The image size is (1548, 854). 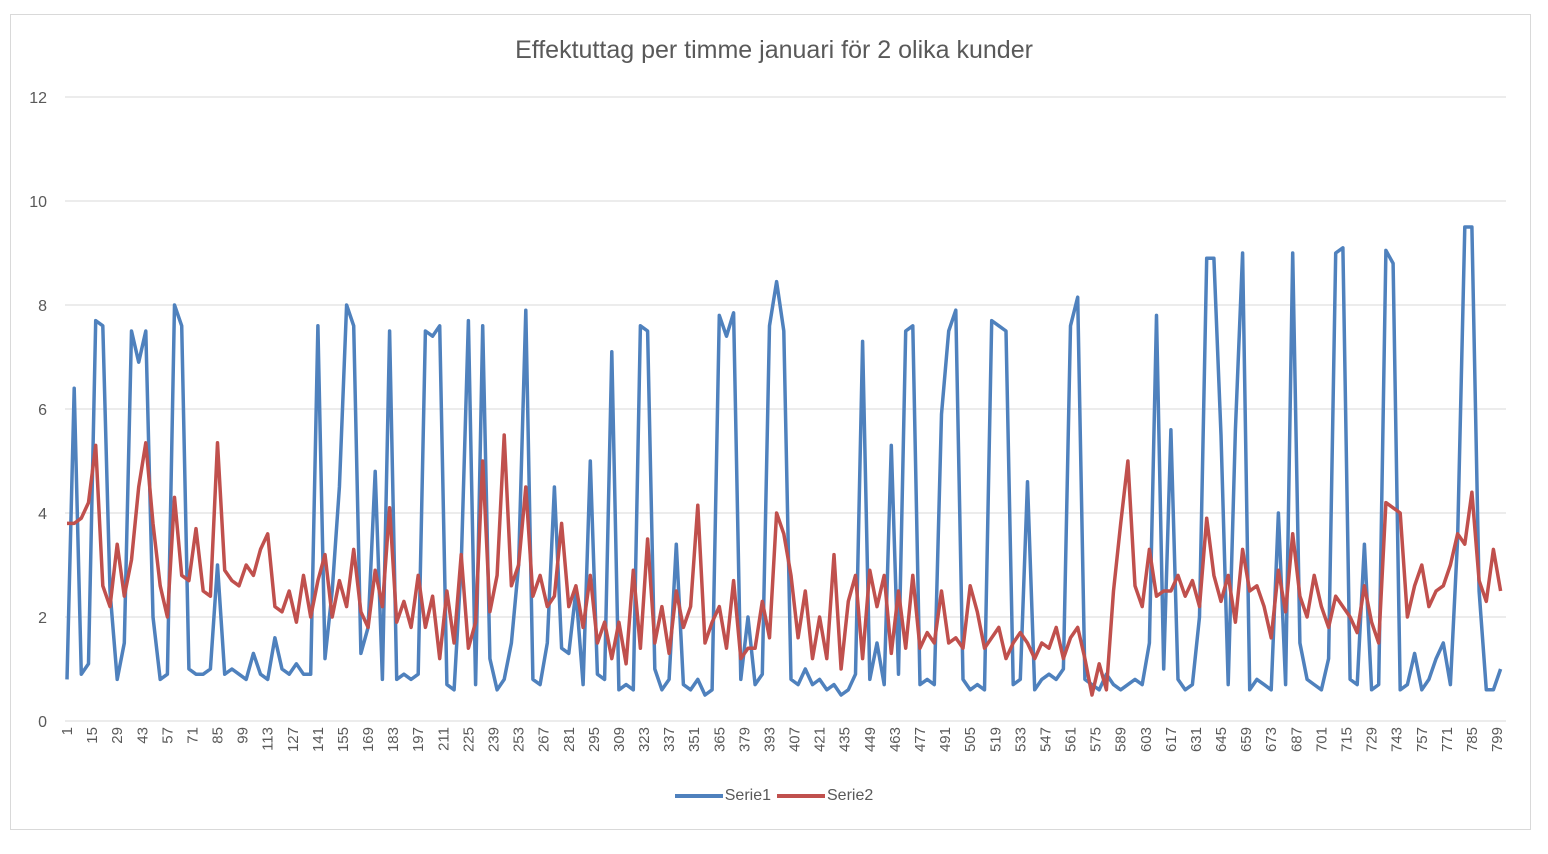 I want to click on x-tick-label: 197, so click(x=418, y=739).